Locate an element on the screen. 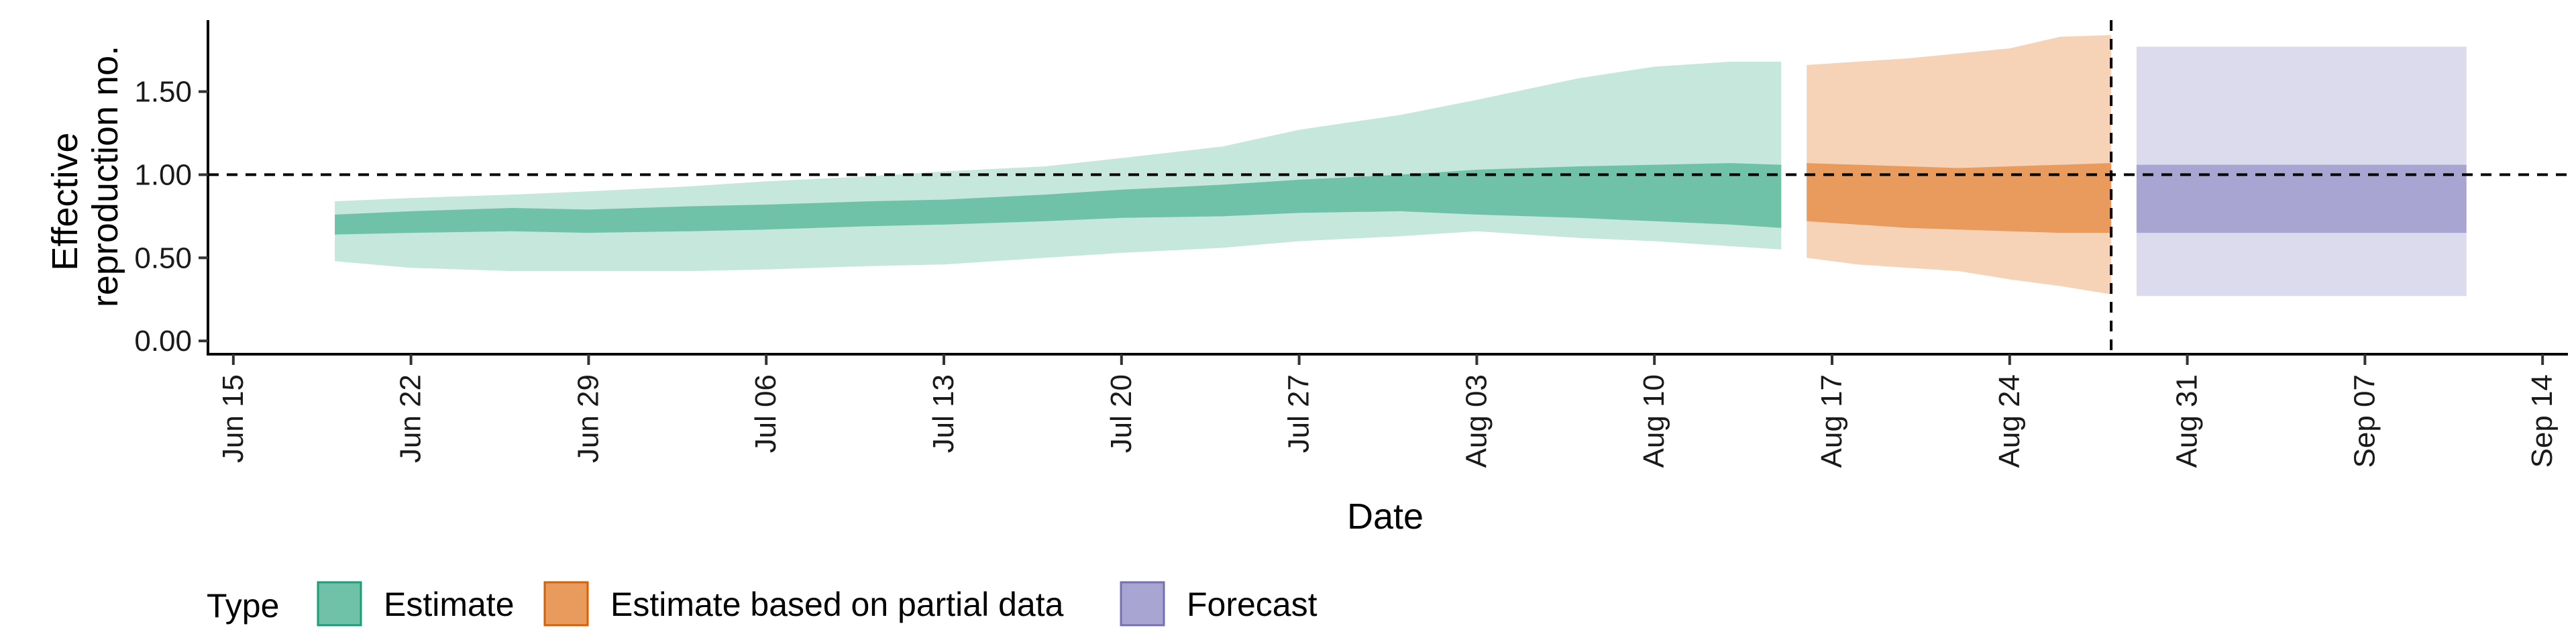  band-inner-estimate is located at coordinates (1058, 199).